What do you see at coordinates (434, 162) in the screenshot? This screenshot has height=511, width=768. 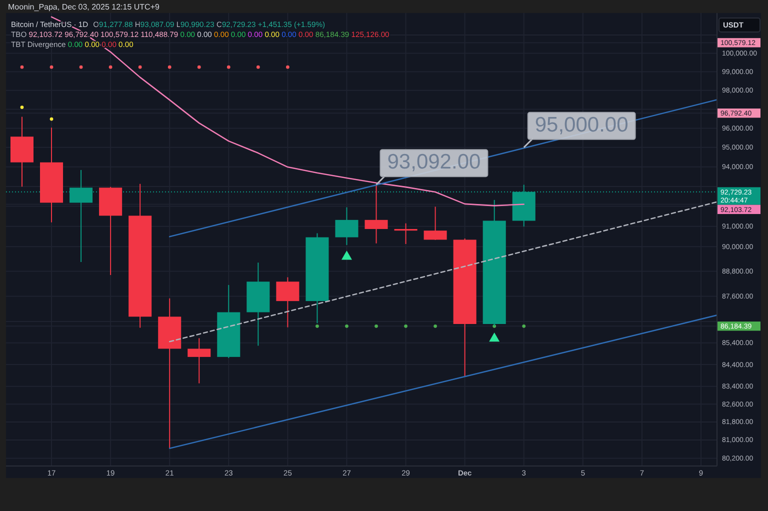 I see `annotation: 93,092.00` at bounding box center [434, 162].